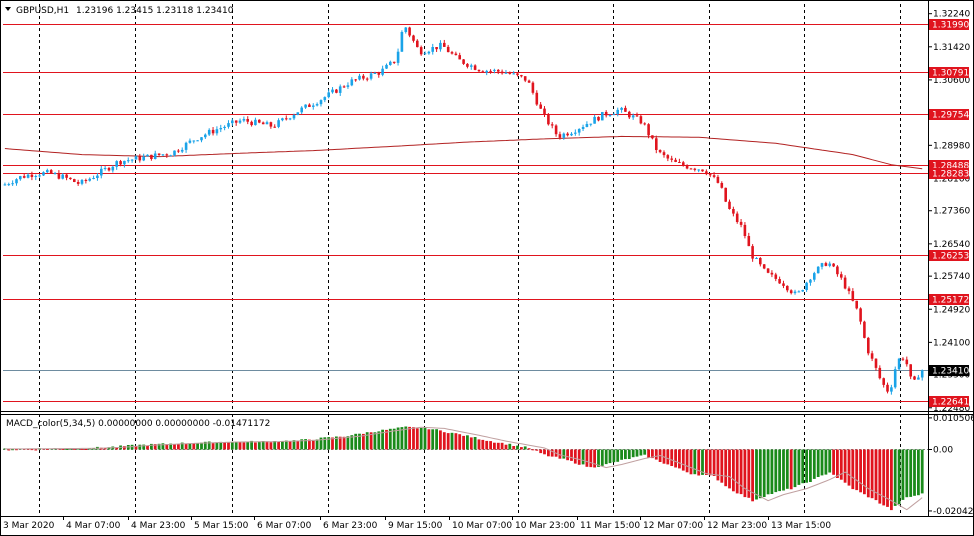 Image resolution: width=974 pixels, height=536 pixels. Describe the element at coordinates (610, 526) in the screenshot. I see `time-tick-label: 11 Mar 15:00` at that location.